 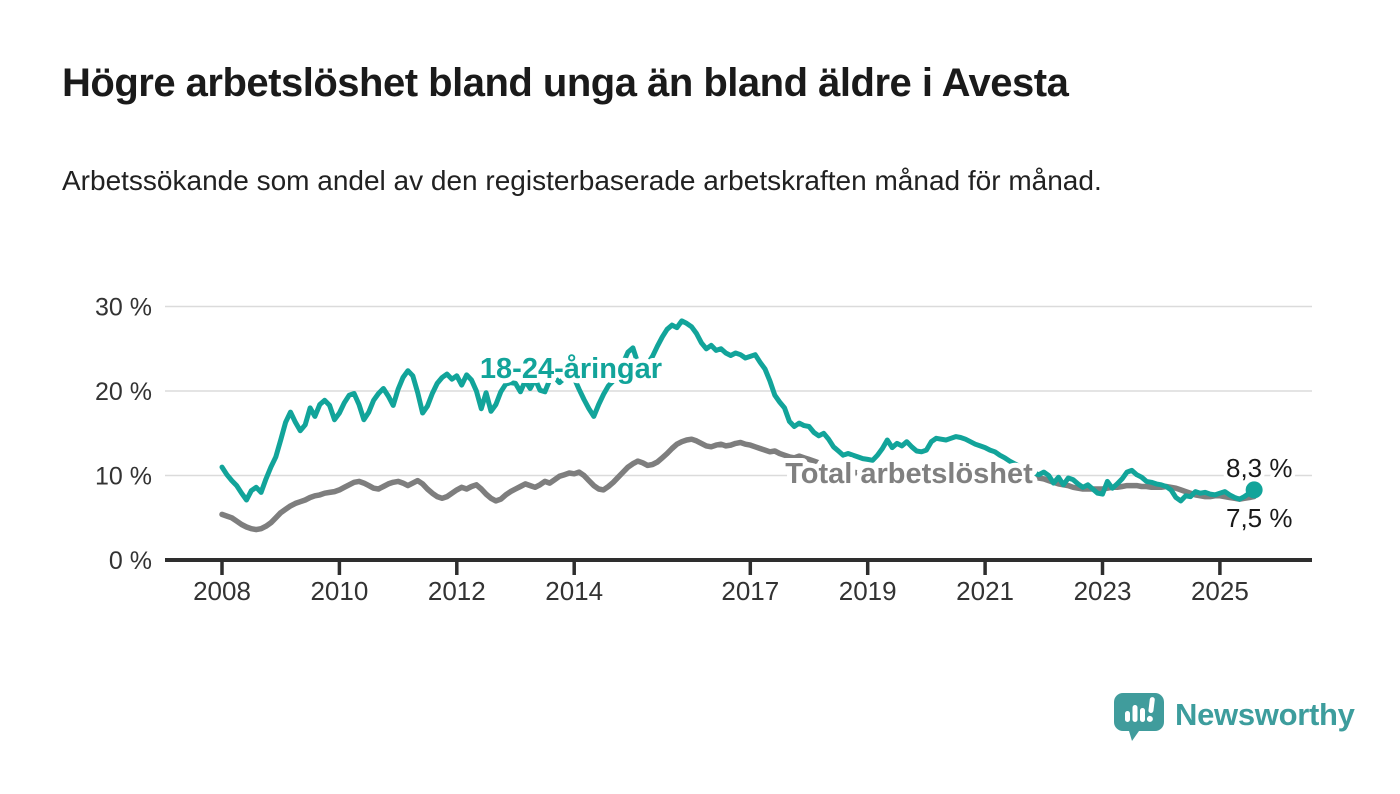 I want to click on y-tick-label: 20 %, so click(x=123, y=392).